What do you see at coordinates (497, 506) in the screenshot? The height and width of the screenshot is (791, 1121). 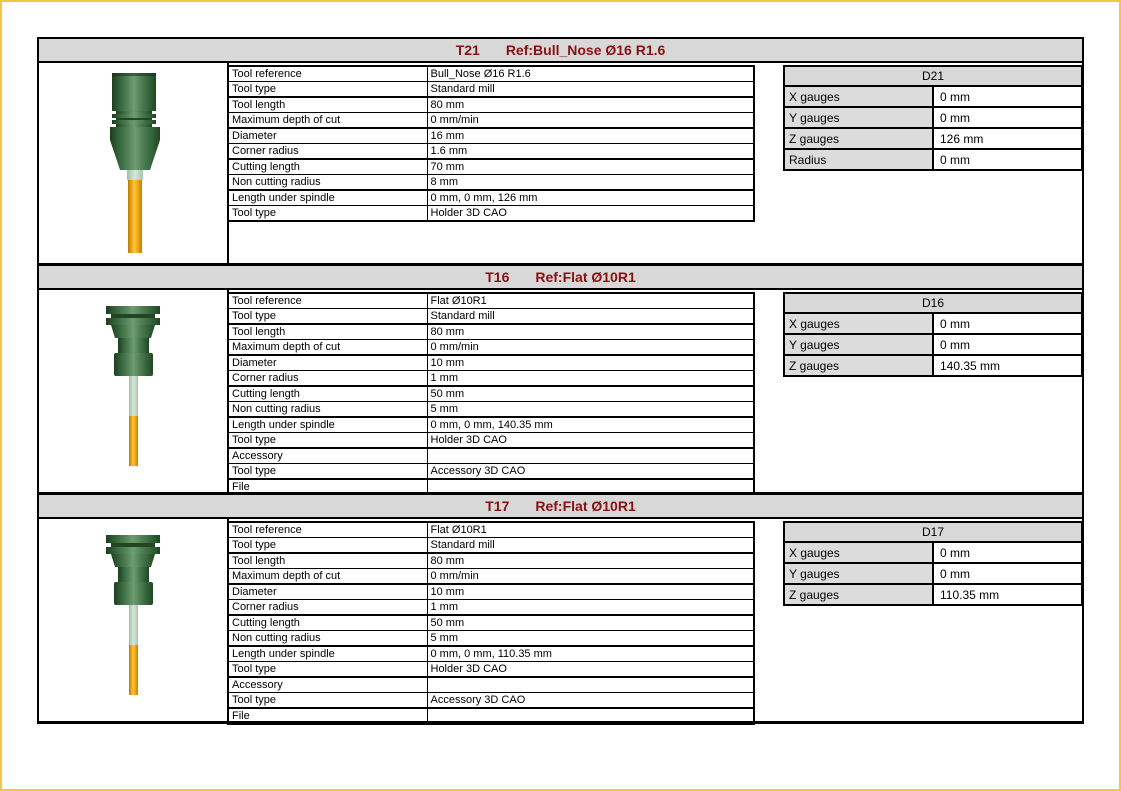 I see `tool-id: T17` at bounding box center [497, 506].